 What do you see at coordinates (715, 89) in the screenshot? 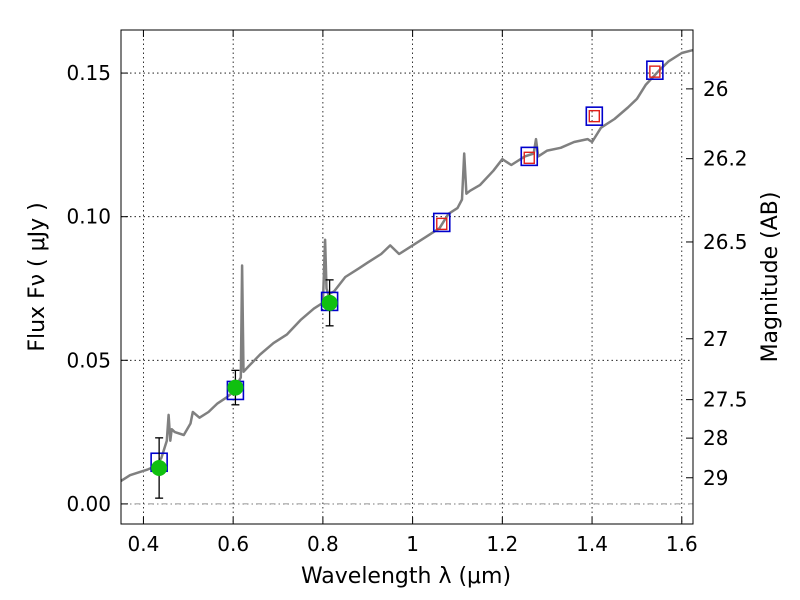
I see `right-tick-label: 26` at bounding box center [715, 89].